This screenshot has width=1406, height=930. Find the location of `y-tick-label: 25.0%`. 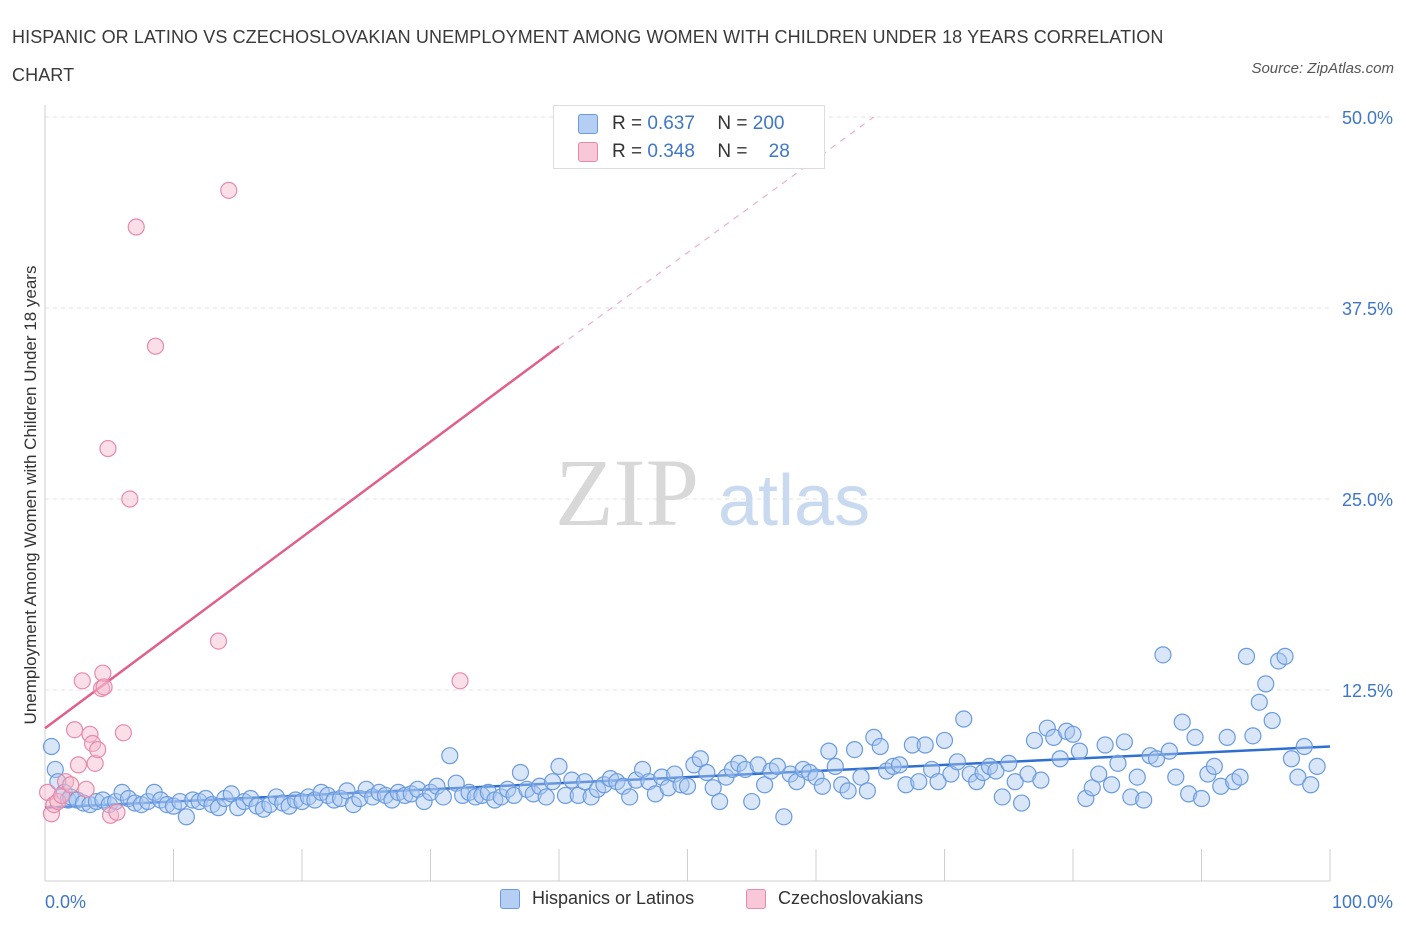

y-tick-label: 25.0% is located at coordinates (1367, 500).